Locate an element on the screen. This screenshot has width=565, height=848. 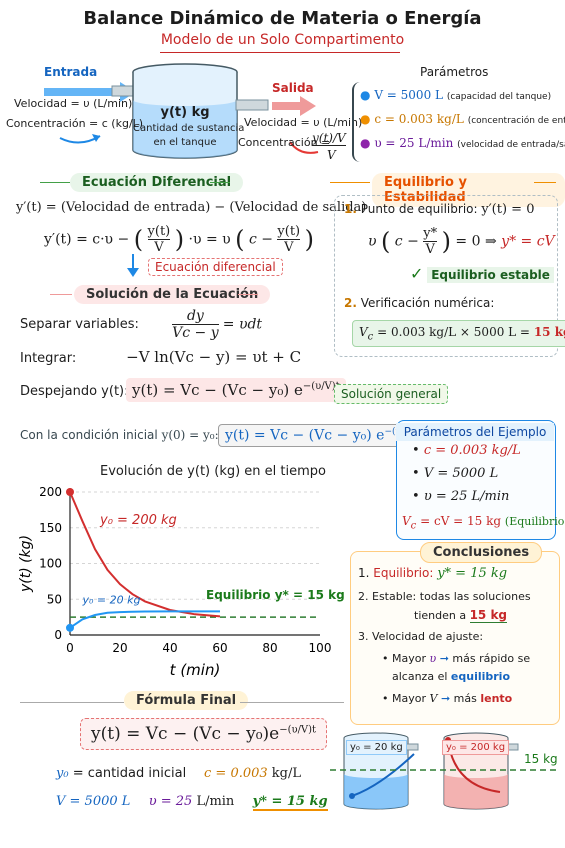
tank-desc-line2: en el tanque is located at coordinates (185, 142).